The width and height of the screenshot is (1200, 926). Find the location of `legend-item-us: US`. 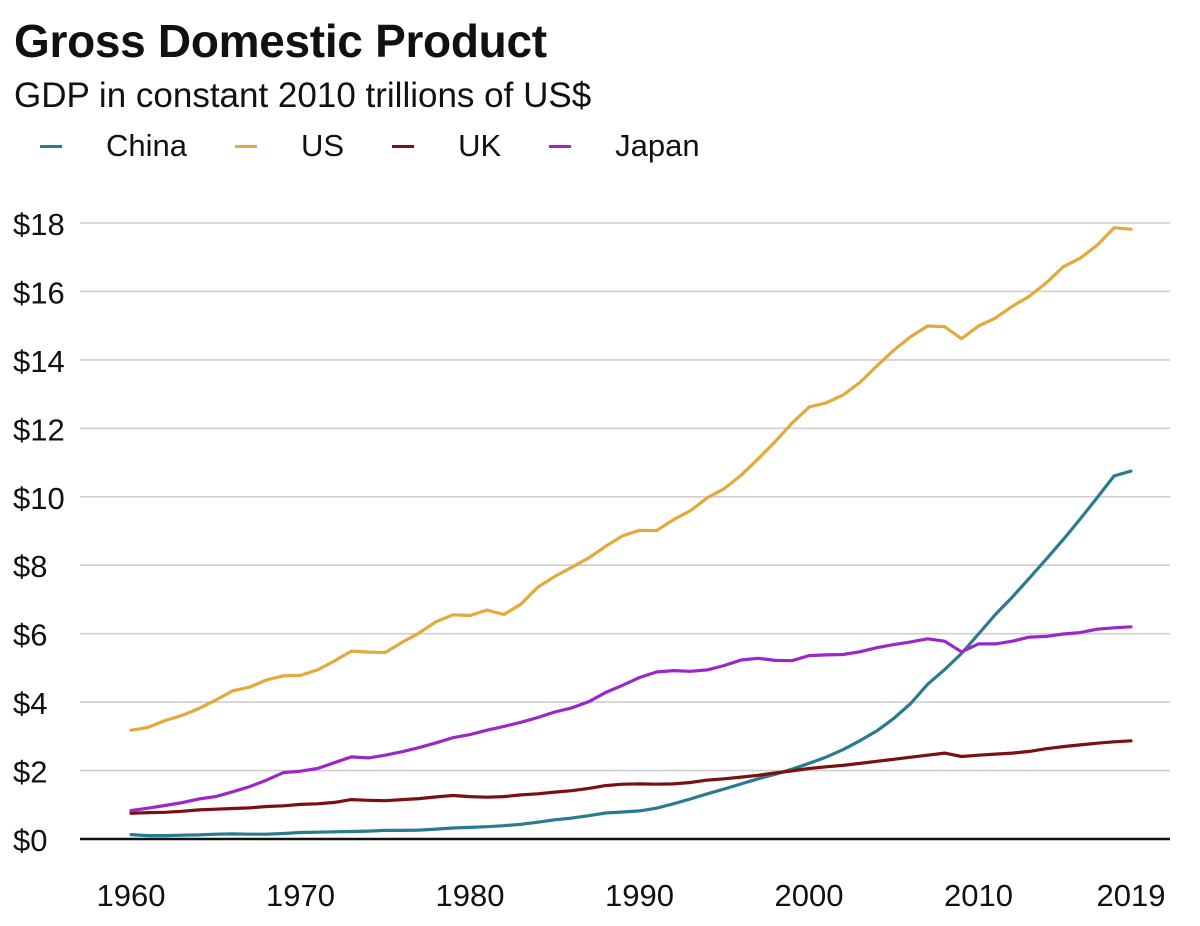

legend-item-us: US is located at coordinates (289, 146).